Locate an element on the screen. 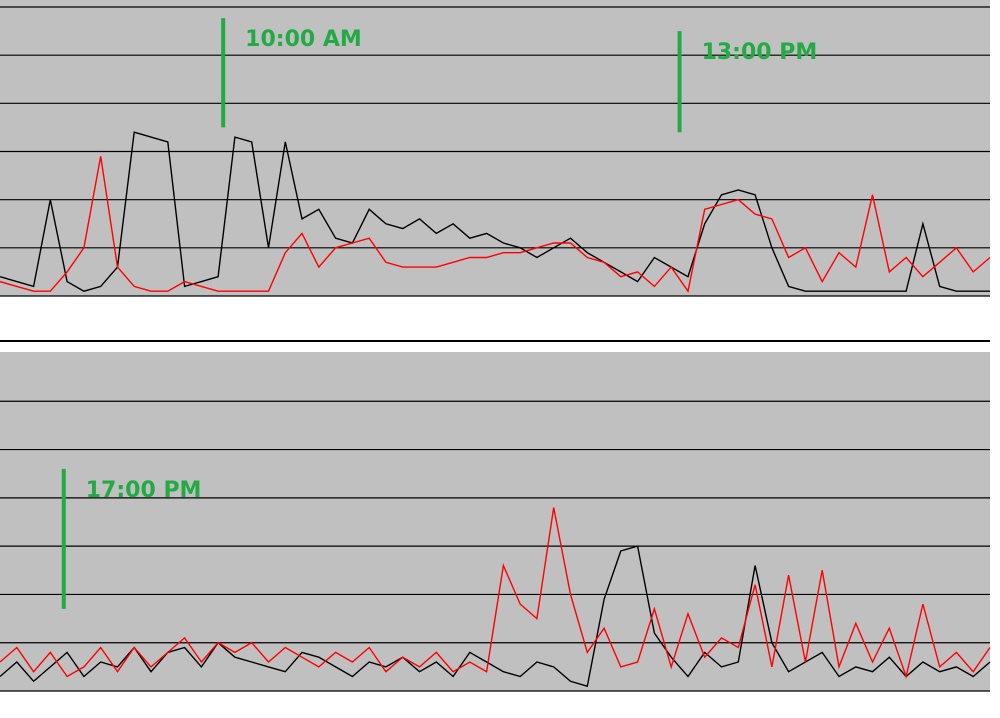 This screenshot has height=718, width=1000. annotation-label: 13:00 PM is located at coordinates (760, 52).